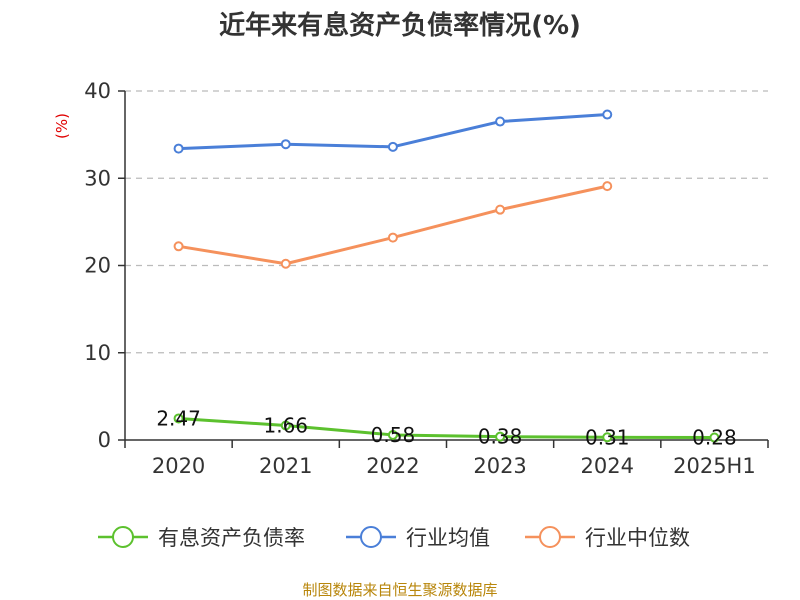 Image resolution: width=800 pixels, height=600 pixels. I want to click on chart-title: 近年来有息资产负债率情况(%), so click(400, 25).